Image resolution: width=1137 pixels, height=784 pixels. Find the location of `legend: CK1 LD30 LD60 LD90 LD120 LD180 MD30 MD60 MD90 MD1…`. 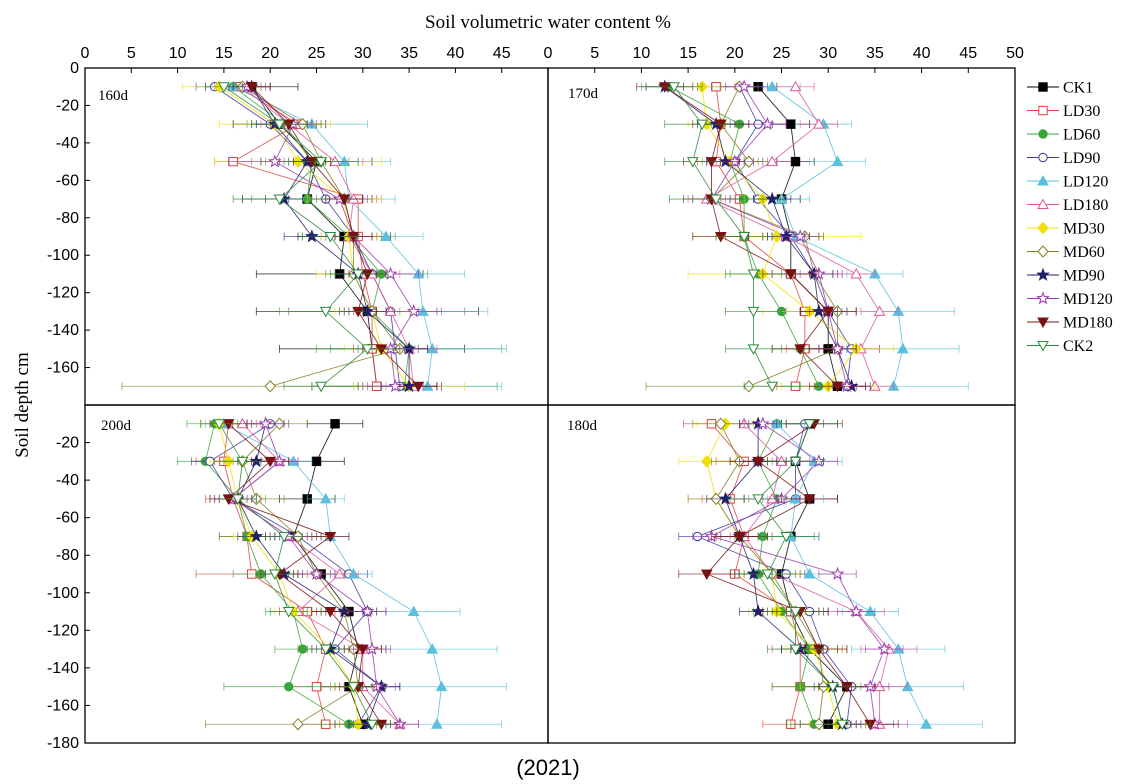

legend: CK1 LD30 LD60 LD90 LD120 LD180 MD30 MD60 MD90 MD1… is located at coordinates (1070, 217).